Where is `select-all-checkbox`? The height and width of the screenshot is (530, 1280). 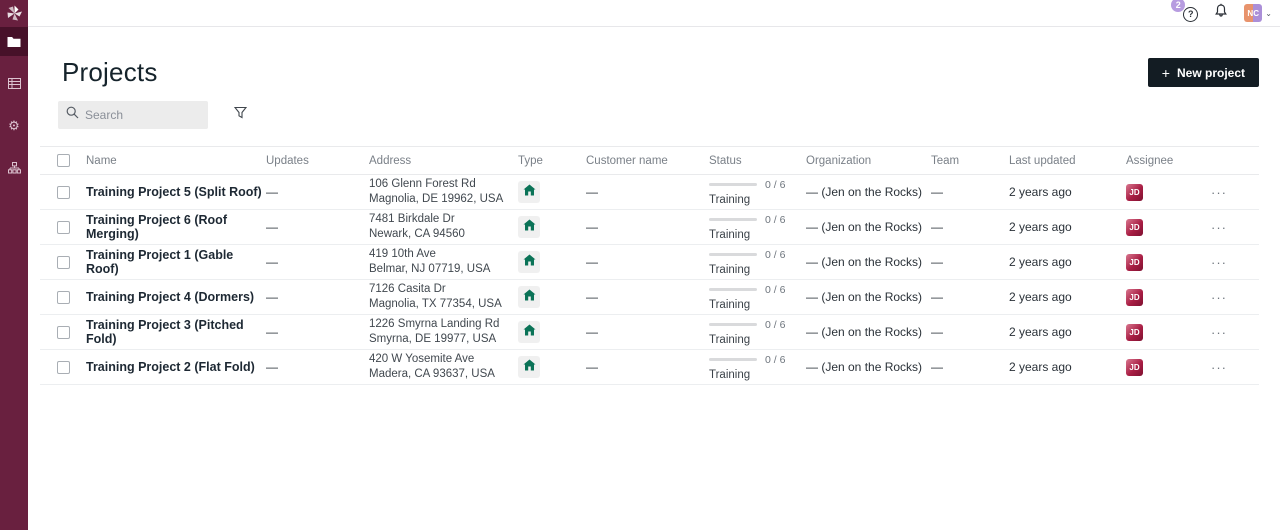
select-all-checkbox is located at coordinates (63, 160).